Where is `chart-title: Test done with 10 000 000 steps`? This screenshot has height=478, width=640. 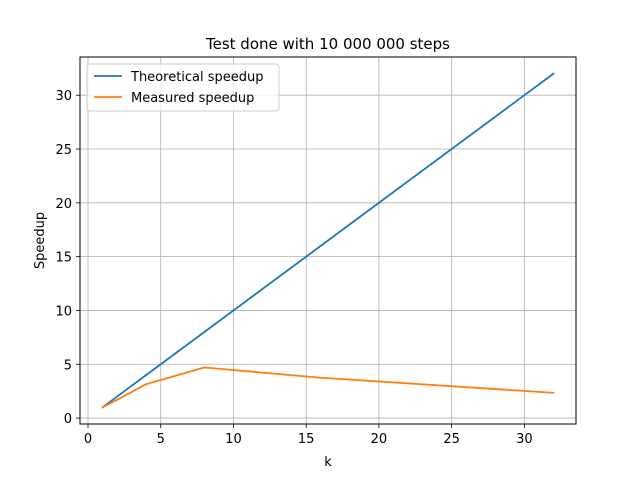 chart-title: Test done with 10 000 000 steps is located at coordinates (327, 44).